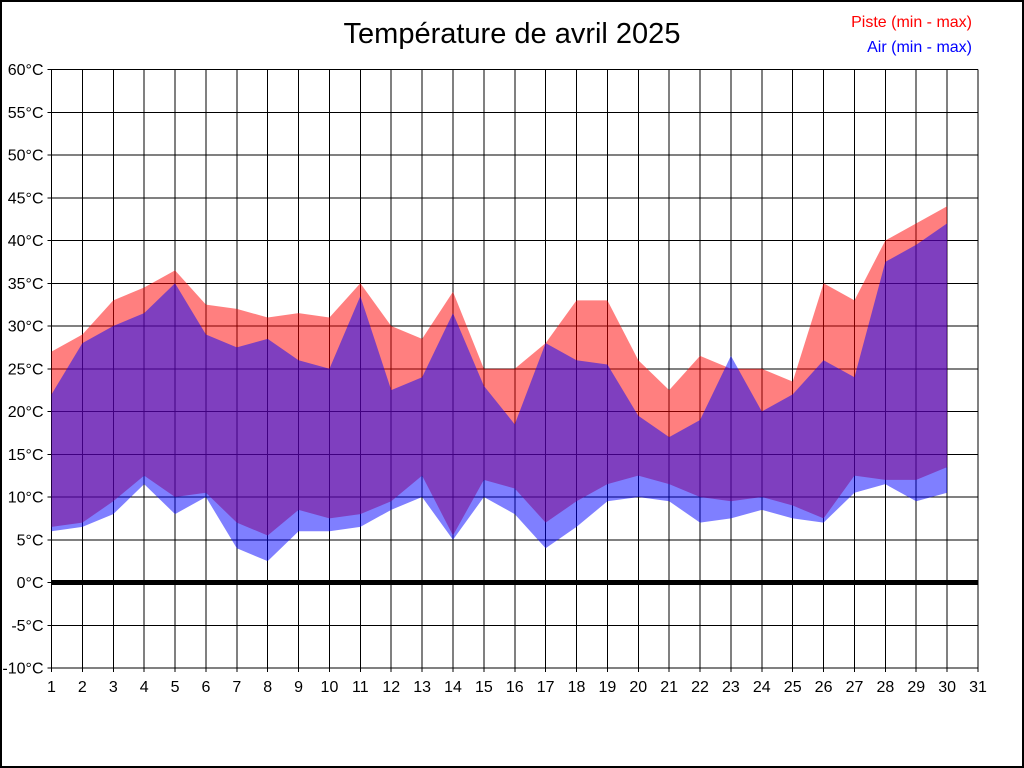 This screenshot has height=768, width=1024. Describe the element at coordinates (51, 687) in the screenshot. I see `x-tick-label: 1` at that location.